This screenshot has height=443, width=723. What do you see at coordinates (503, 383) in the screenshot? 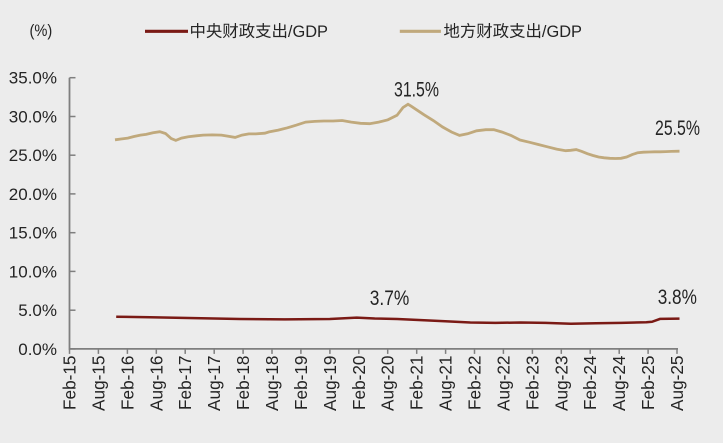
I see `svg-text: Aug-22` at bounding box center [503, 383].